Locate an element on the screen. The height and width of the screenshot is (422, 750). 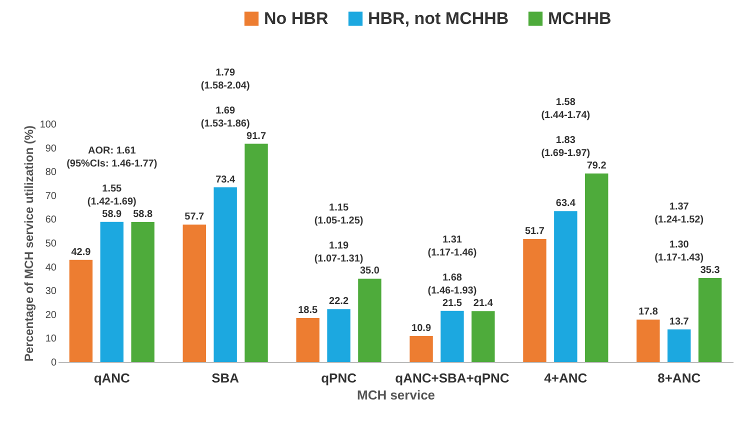
data-label: 10.9 is located at coordinates (422, 328).